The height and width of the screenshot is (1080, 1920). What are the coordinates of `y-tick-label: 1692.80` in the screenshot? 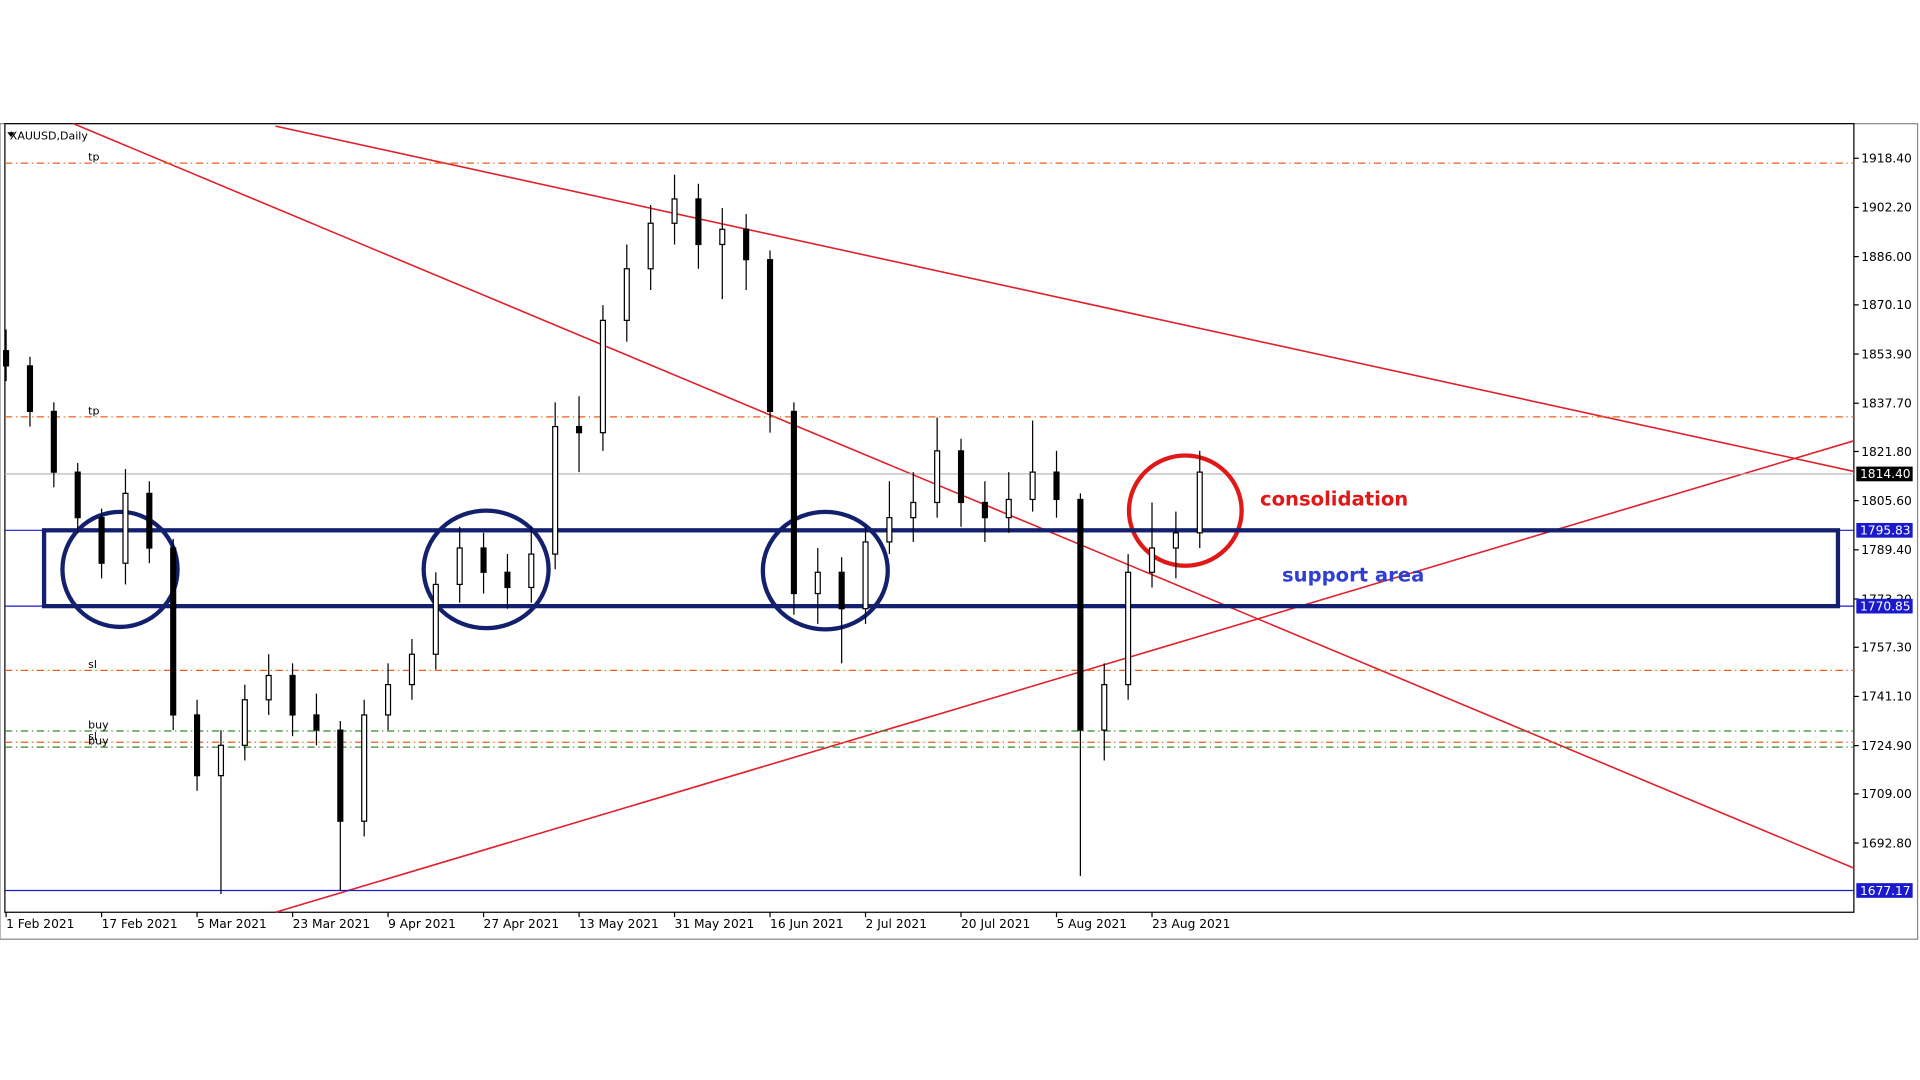 It's located at (1886, 843).